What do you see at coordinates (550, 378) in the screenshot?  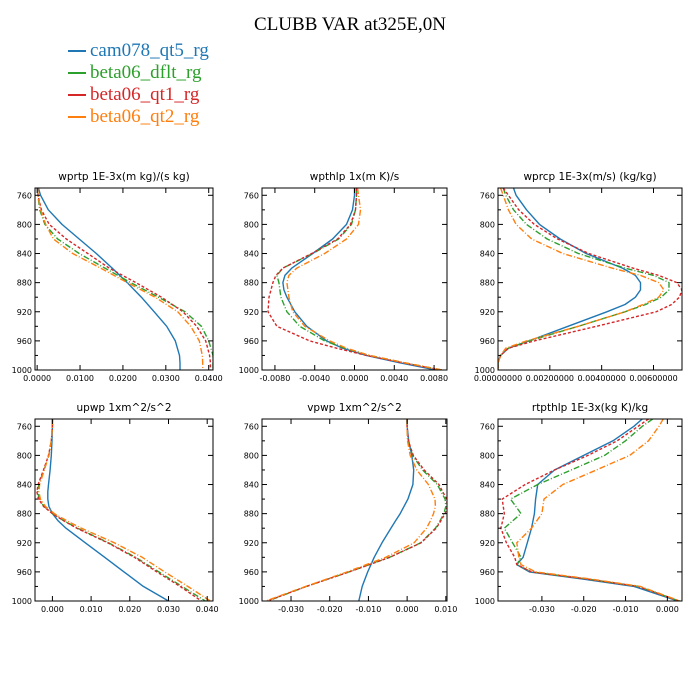 I see `x-tick-label: 0.00200000` at bounding box center [550, 378].